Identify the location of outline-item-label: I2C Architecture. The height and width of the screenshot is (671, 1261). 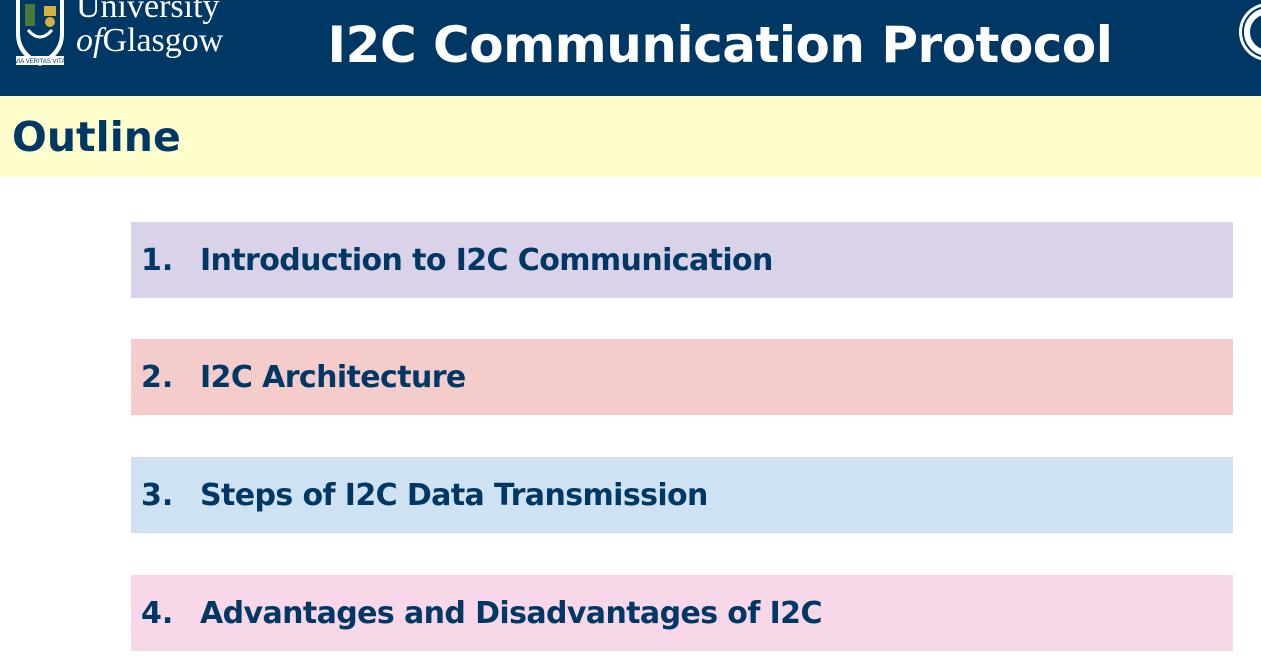
(333, 377).